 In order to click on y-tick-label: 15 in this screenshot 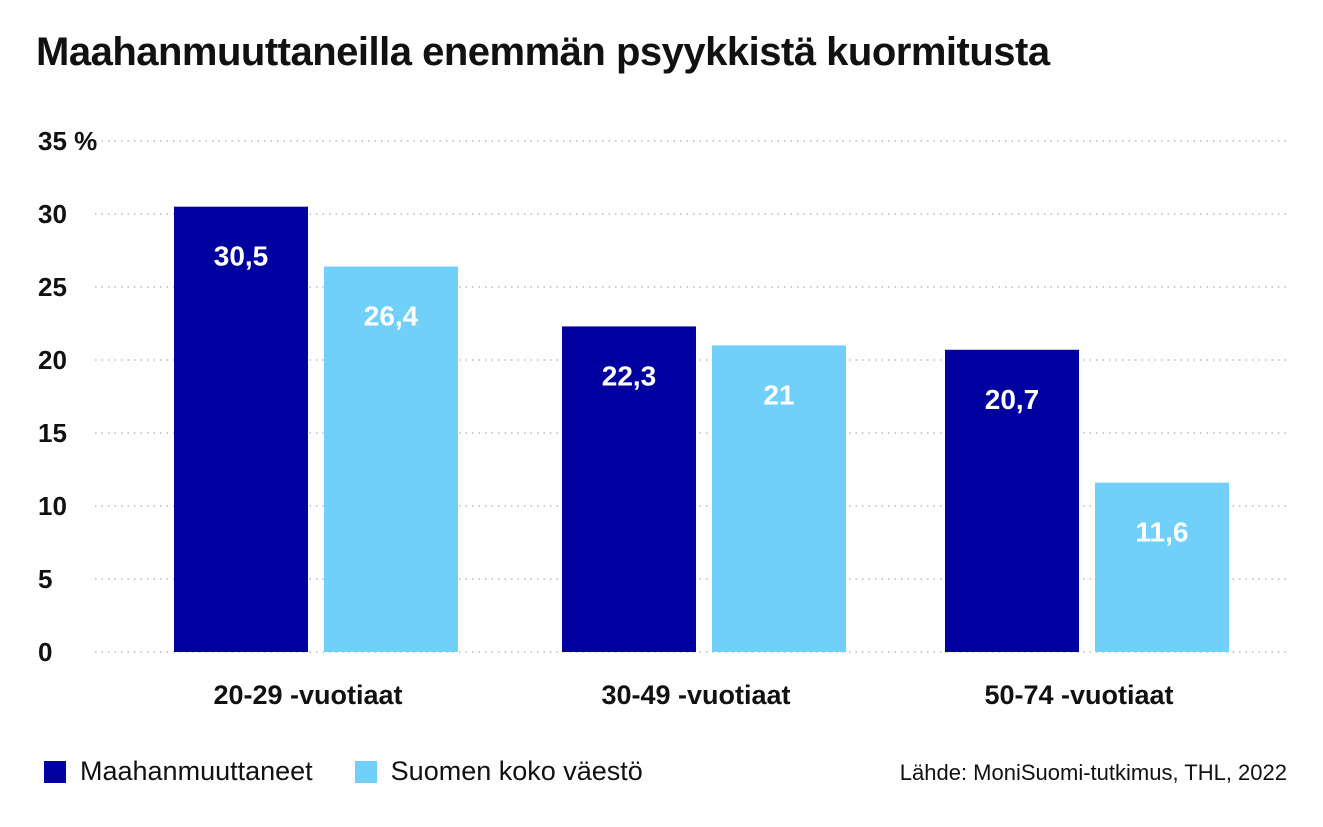, I will do `click(52, 433)`.